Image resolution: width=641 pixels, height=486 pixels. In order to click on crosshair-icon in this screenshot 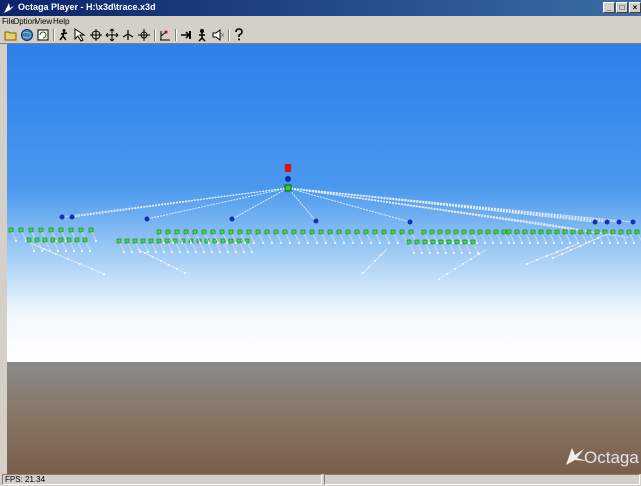, I will do `click(144, 35)`.